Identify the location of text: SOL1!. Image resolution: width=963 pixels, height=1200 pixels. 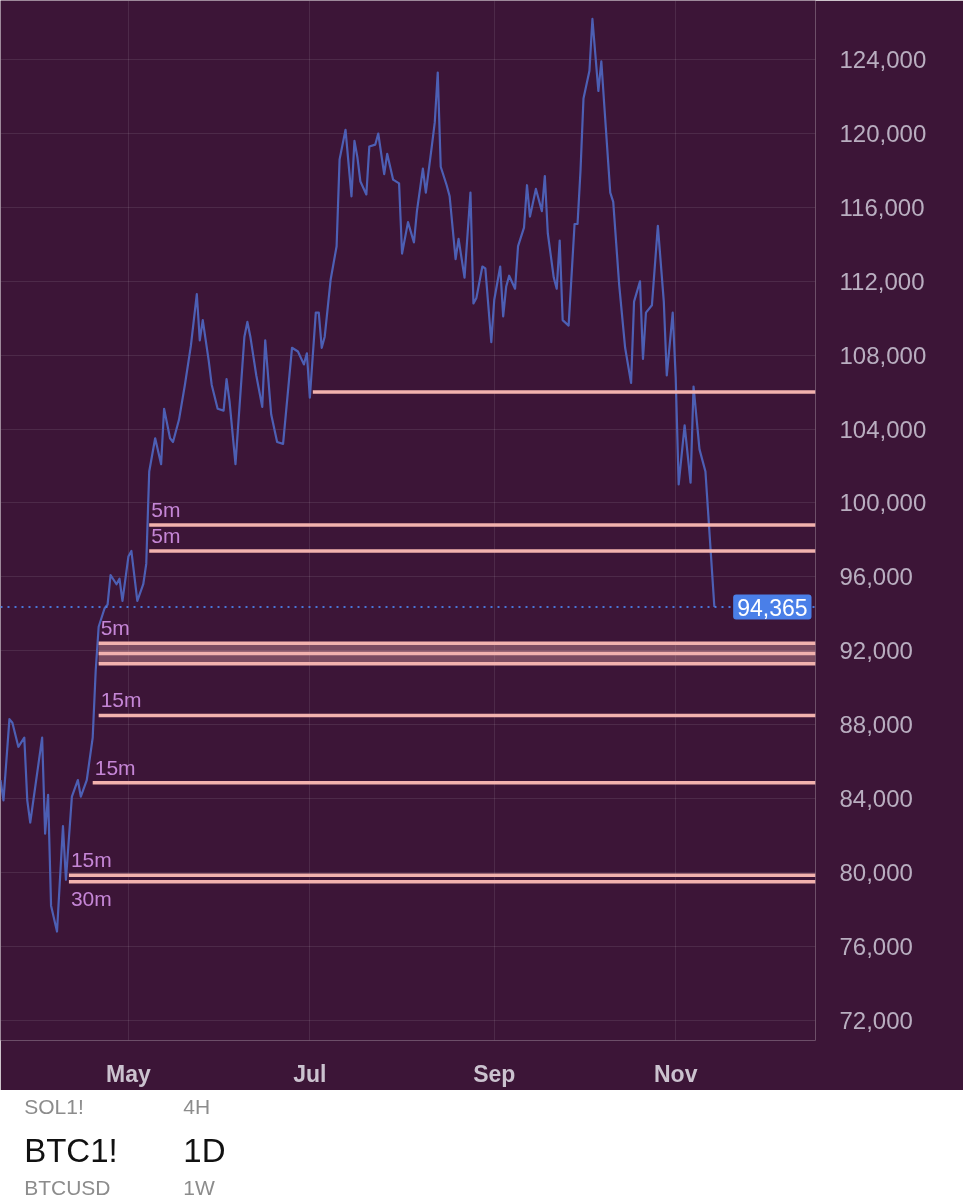
(54, 1106).